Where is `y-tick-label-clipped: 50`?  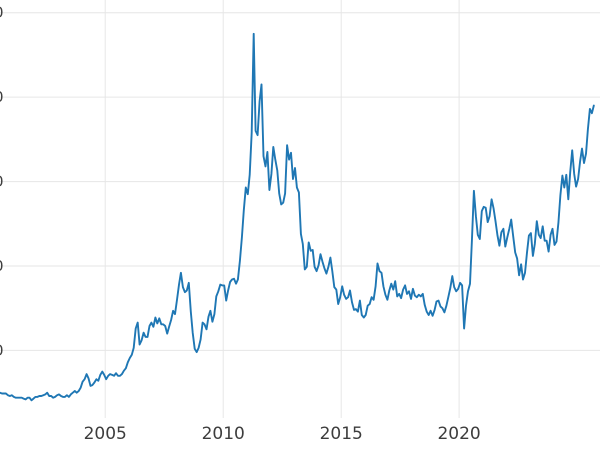
y-tick-label-clipped: 50 is located at coordinates (2, 13).